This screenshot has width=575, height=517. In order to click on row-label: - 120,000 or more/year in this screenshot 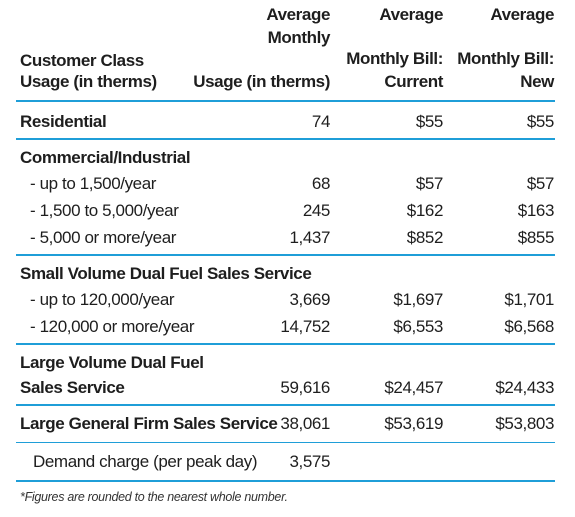, I will do `click(112, 326)`.